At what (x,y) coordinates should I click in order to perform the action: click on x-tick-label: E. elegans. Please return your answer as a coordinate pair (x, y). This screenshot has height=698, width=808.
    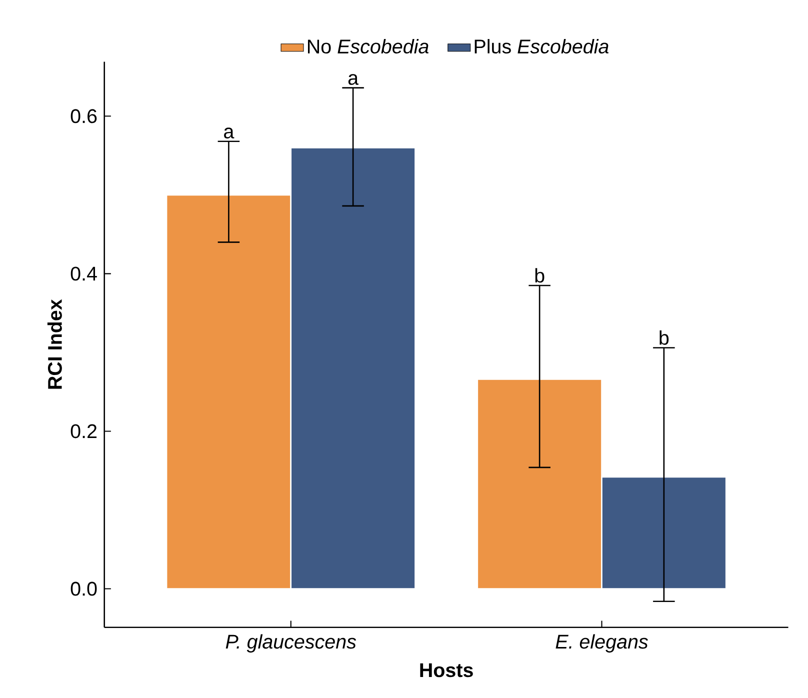
    Looking at the image, I should click on (602, 643).